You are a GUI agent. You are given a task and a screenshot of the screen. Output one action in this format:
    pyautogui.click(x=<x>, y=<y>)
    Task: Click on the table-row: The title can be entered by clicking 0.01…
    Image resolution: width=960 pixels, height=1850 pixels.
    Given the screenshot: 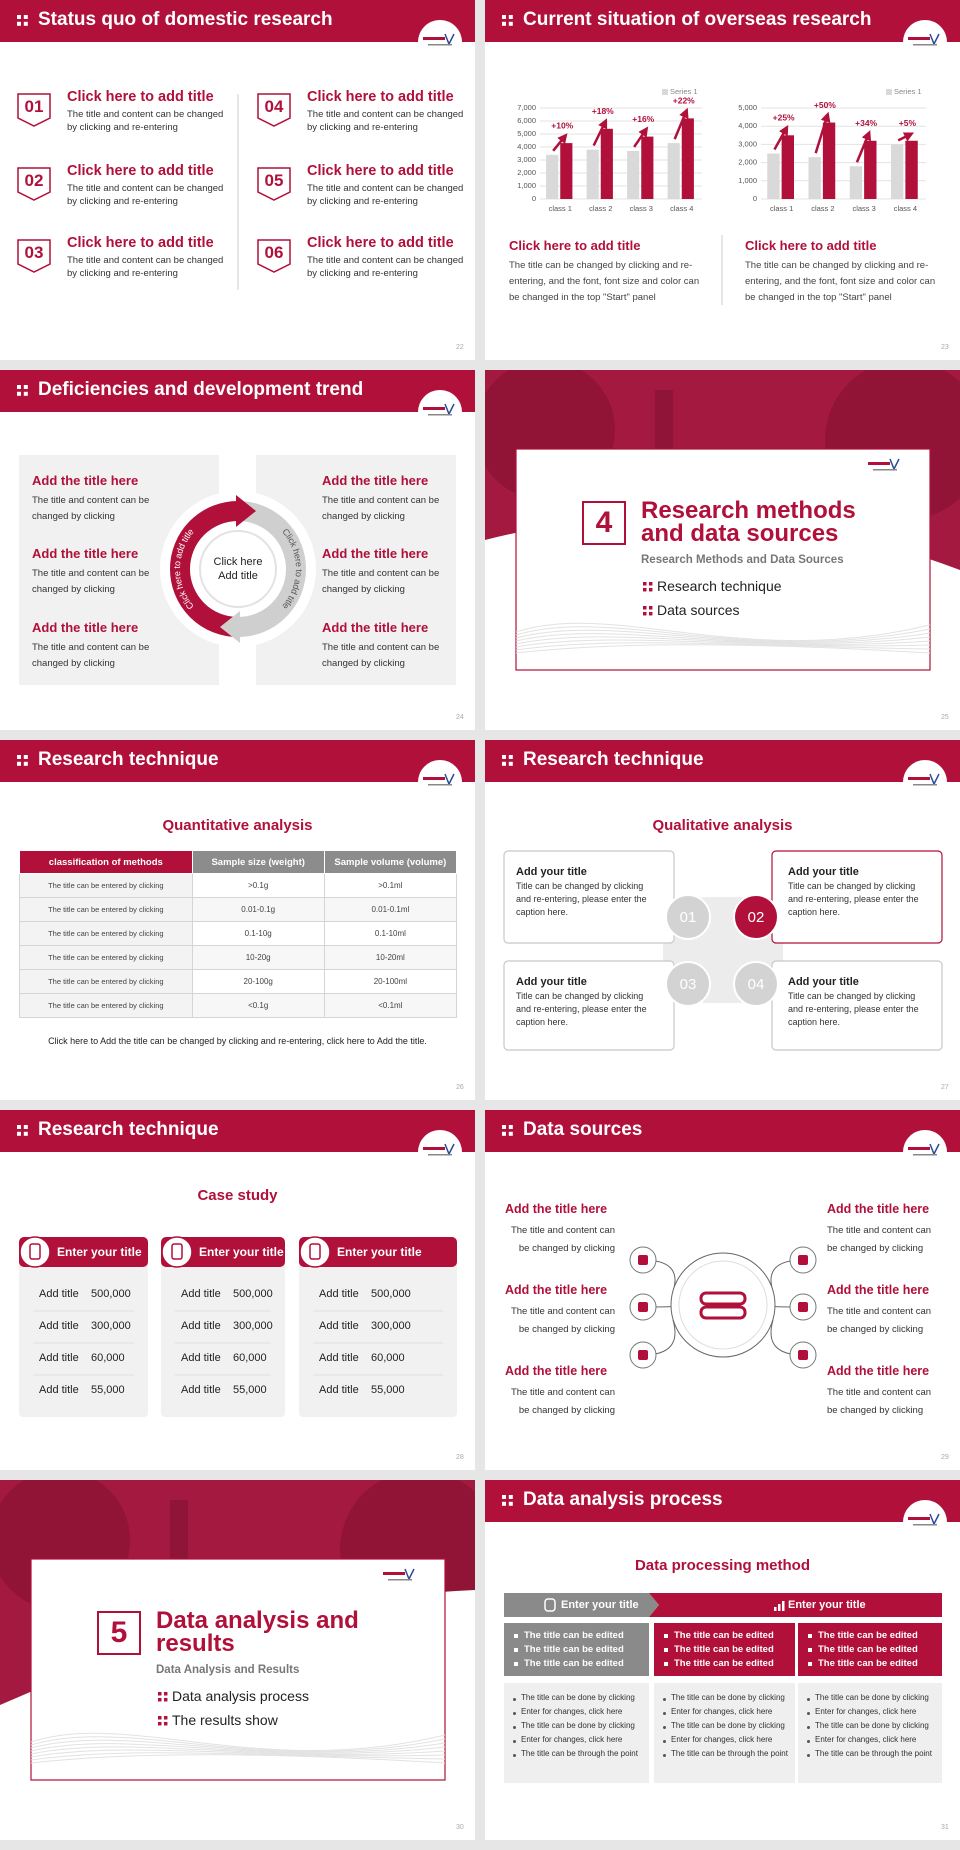 What is the action you would take?
    pyautogui.click(x=238, y=909)
    